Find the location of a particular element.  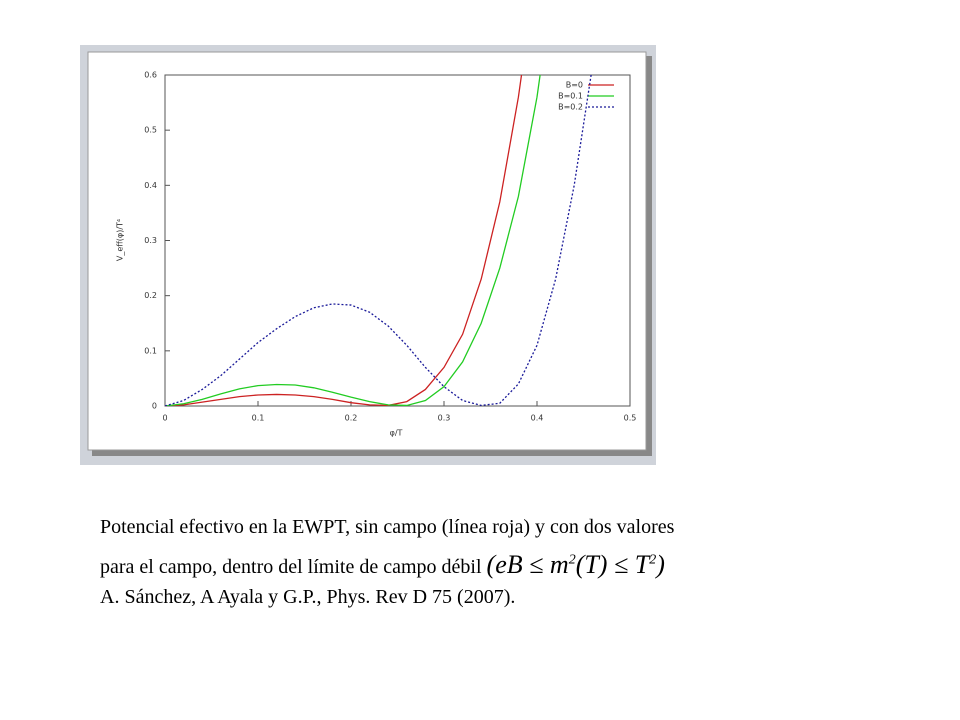

x-tick-label: 0 is located at coordinates (164, 418).